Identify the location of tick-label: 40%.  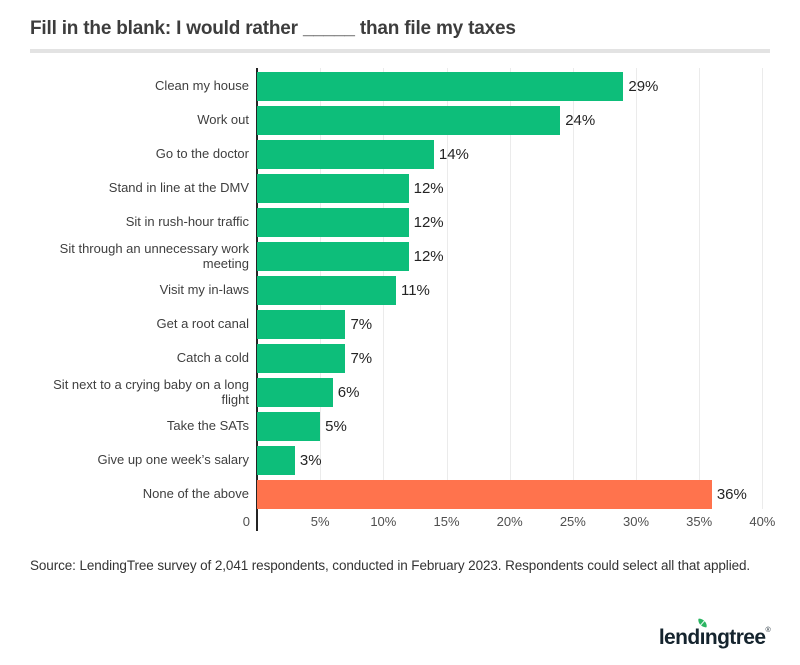
(762, 521).